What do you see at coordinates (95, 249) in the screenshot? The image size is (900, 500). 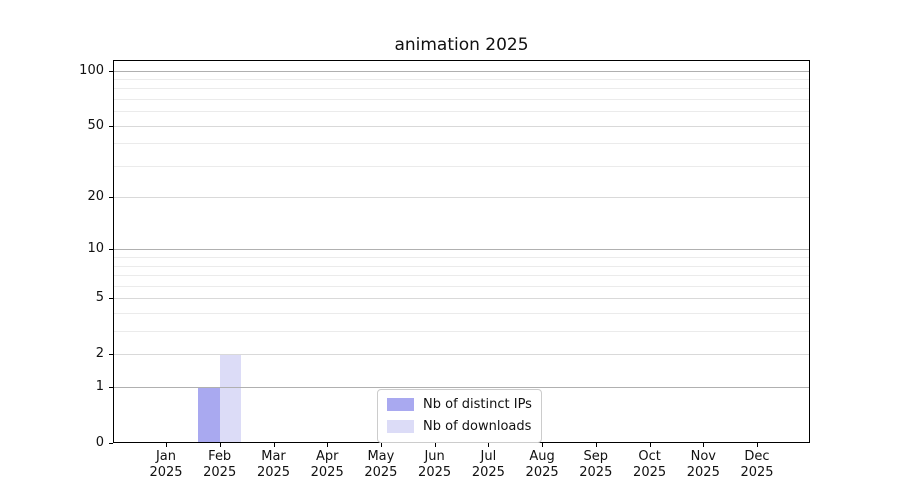 I see `y-tick-label-10: 10` at bounding box center [95, 249].